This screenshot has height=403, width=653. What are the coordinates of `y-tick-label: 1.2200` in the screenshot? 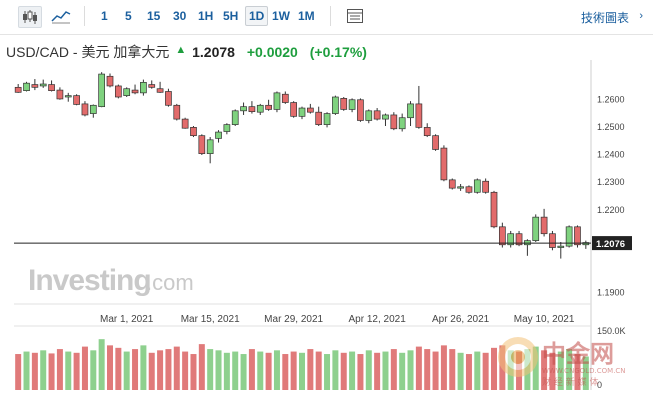 It's located at (611, 210).